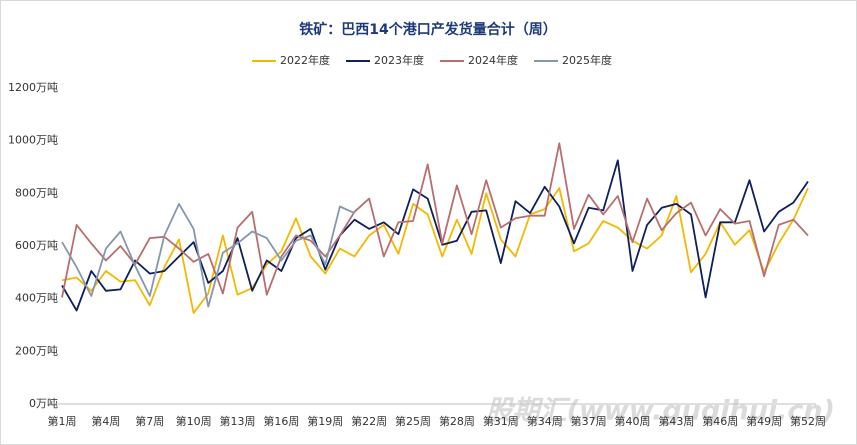 The width and height of the screenshot is (857, 445). What do you see at coordinates (36, 192) in the screenshot?
I see `y-tick-label: 800万吨` at bounding box center [36, 192].